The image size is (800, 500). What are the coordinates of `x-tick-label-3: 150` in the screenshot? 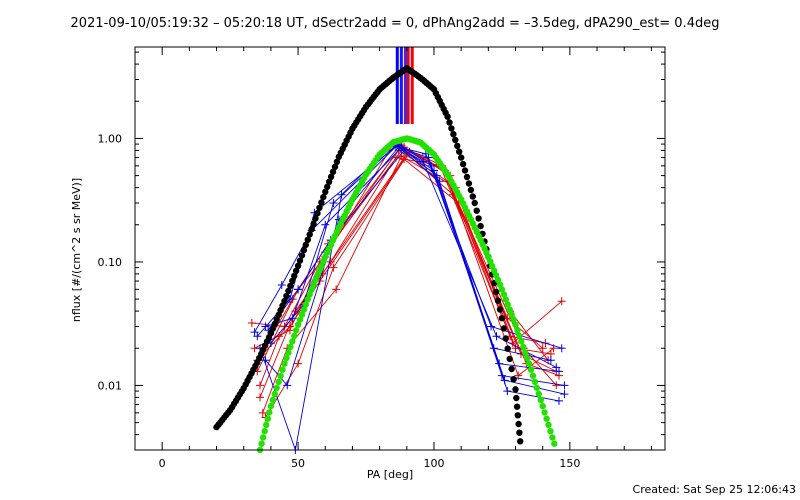 It's located at (569, 463).